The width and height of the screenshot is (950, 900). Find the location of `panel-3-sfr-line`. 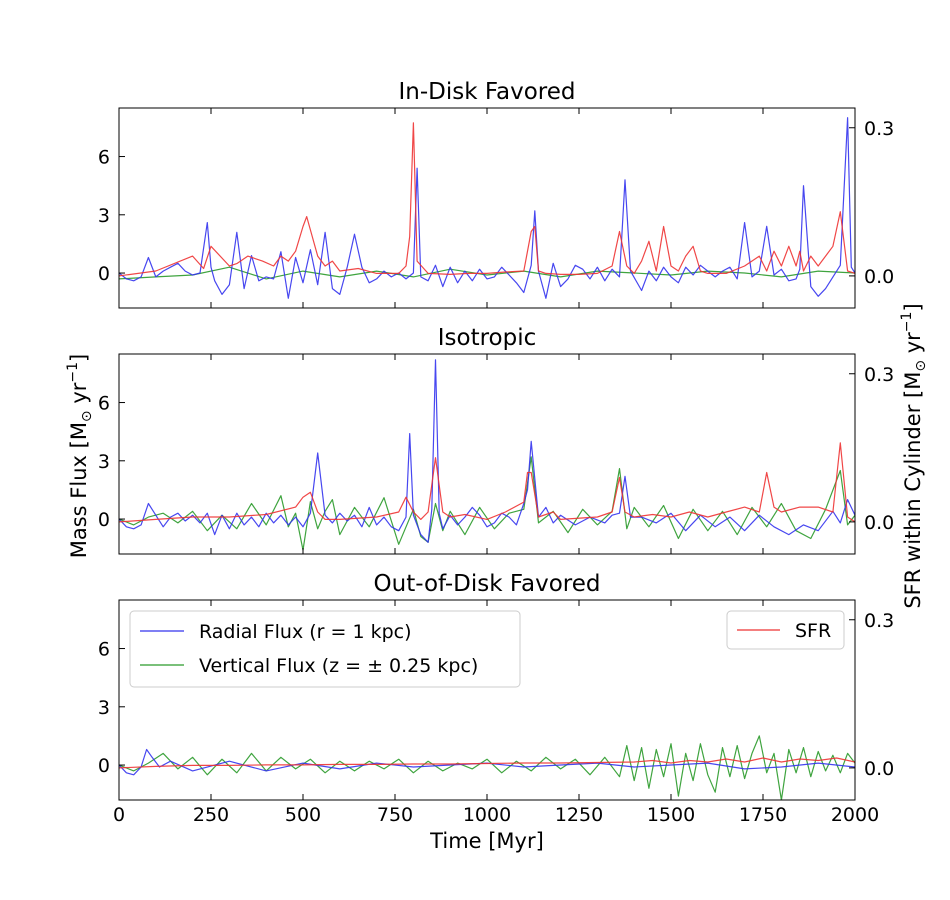

panel-3-sfr-line is located at coordinates (487, 763).